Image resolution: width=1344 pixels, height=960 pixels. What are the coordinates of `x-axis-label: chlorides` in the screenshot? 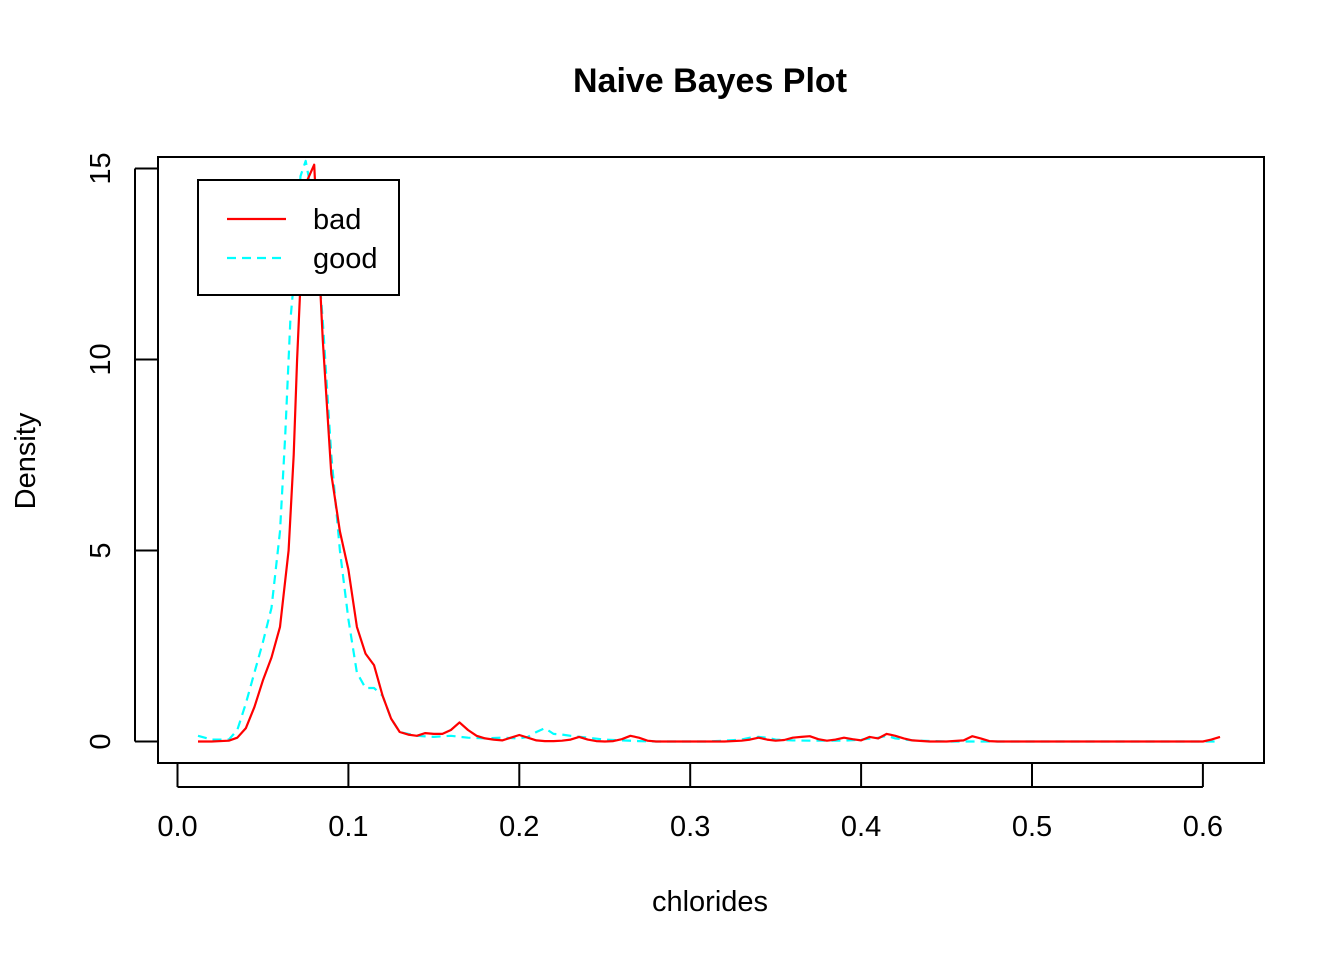 It's located at (710, 902).